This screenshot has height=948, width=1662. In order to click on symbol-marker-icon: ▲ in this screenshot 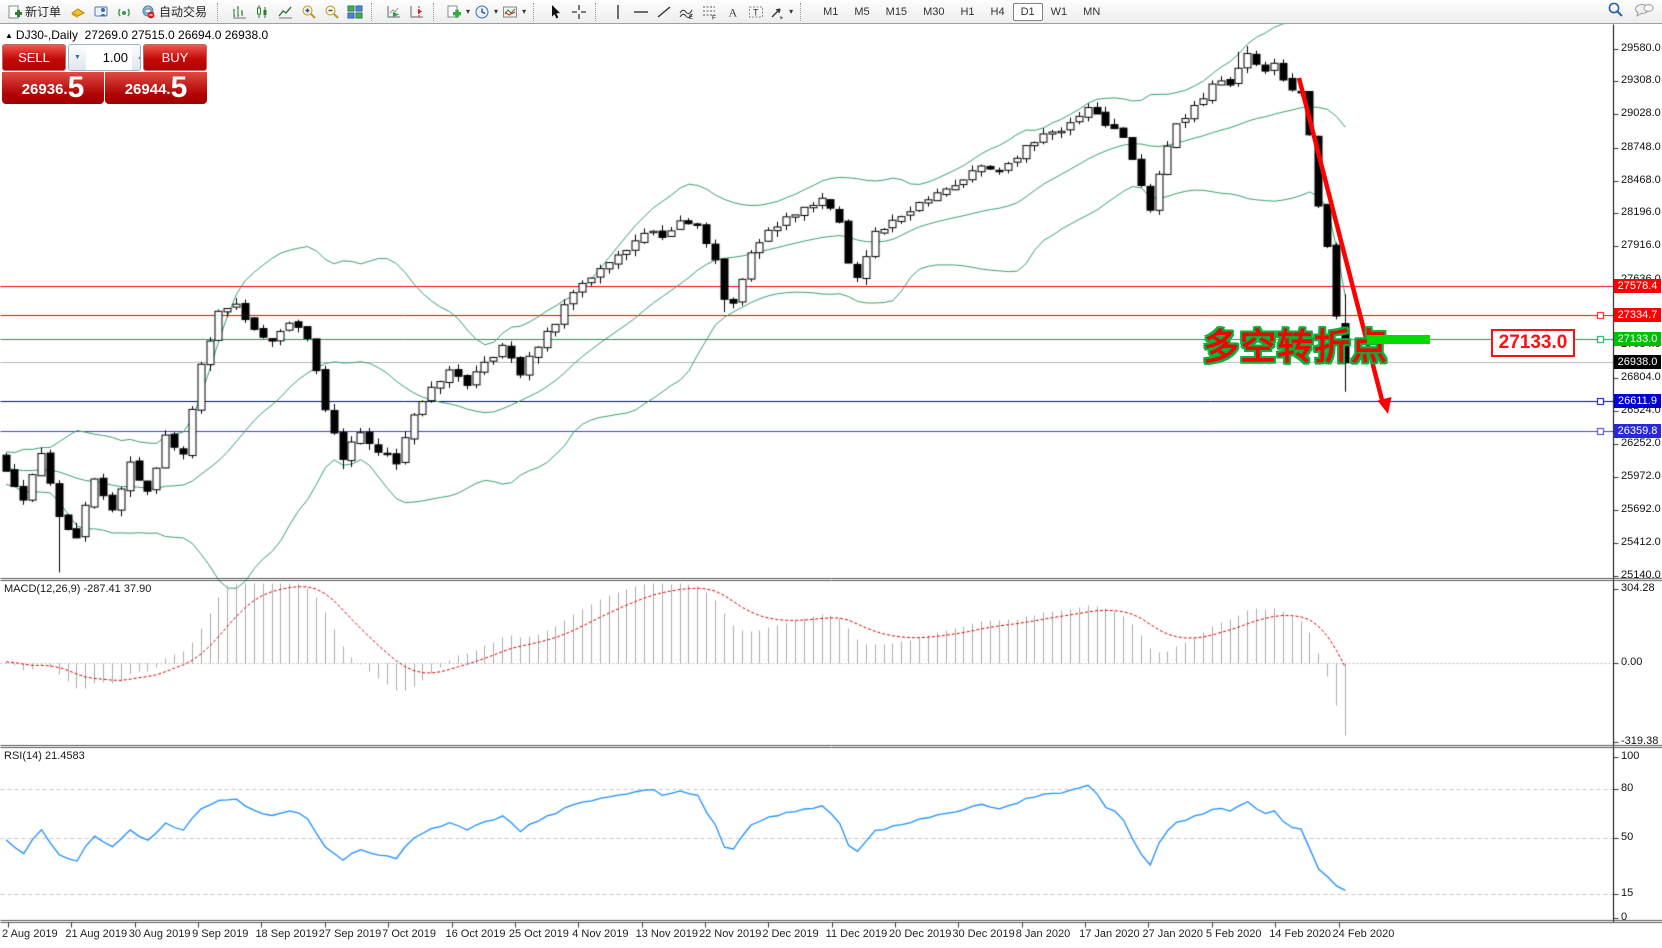, I will do `click(9, 35)`.